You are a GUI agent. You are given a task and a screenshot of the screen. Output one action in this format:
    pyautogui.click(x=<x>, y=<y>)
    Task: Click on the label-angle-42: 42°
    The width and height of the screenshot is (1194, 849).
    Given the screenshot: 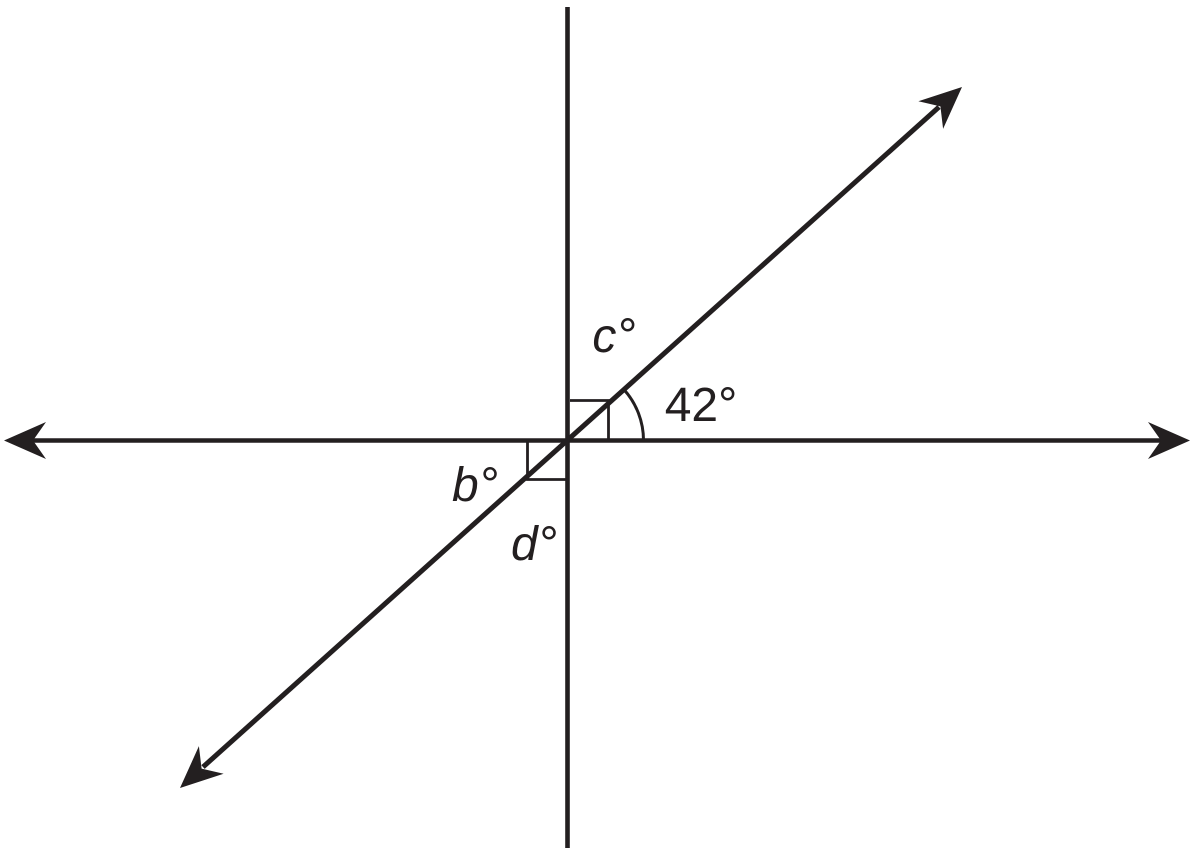 What is the action you would take?
    pyautogui.click(x=701, y=405)
    